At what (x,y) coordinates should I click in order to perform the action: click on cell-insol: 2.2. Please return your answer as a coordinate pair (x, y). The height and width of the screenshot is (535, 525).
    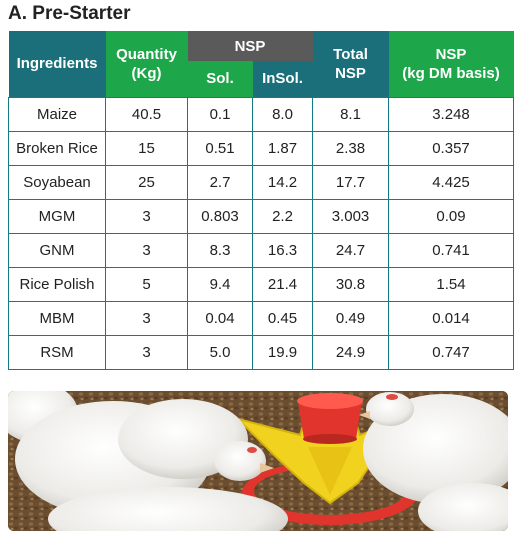
    Looking at the image, I should click on (282, 216).